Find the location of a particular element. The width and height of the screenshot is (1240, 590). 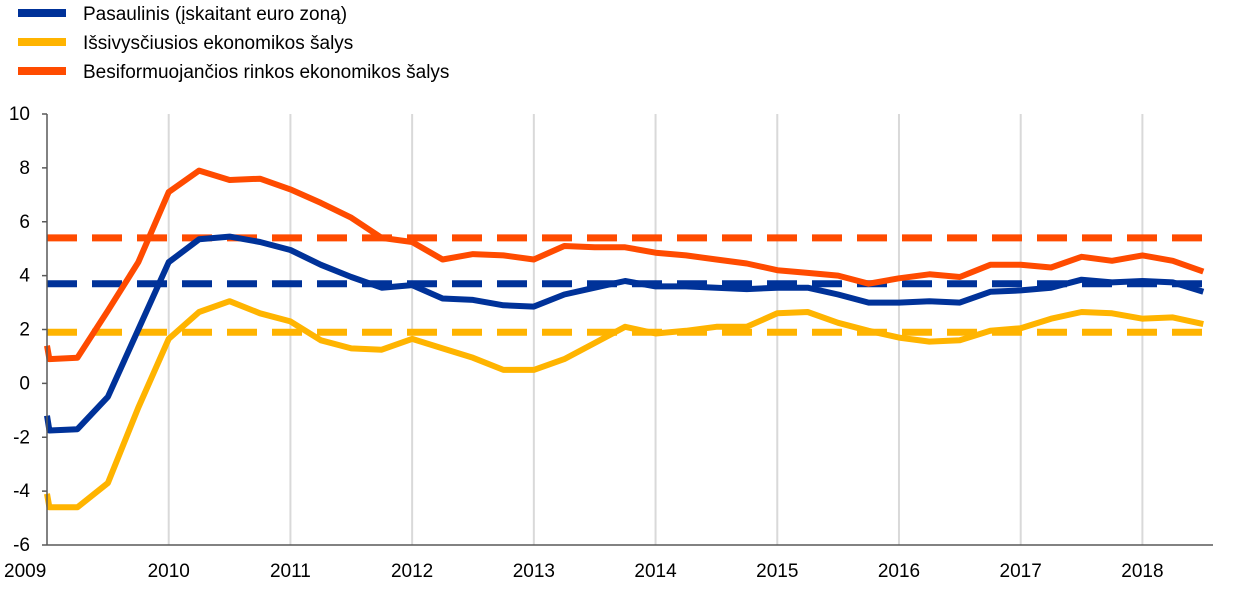

x-tick-label-7: 2016 is located at coordinates (899, 571).